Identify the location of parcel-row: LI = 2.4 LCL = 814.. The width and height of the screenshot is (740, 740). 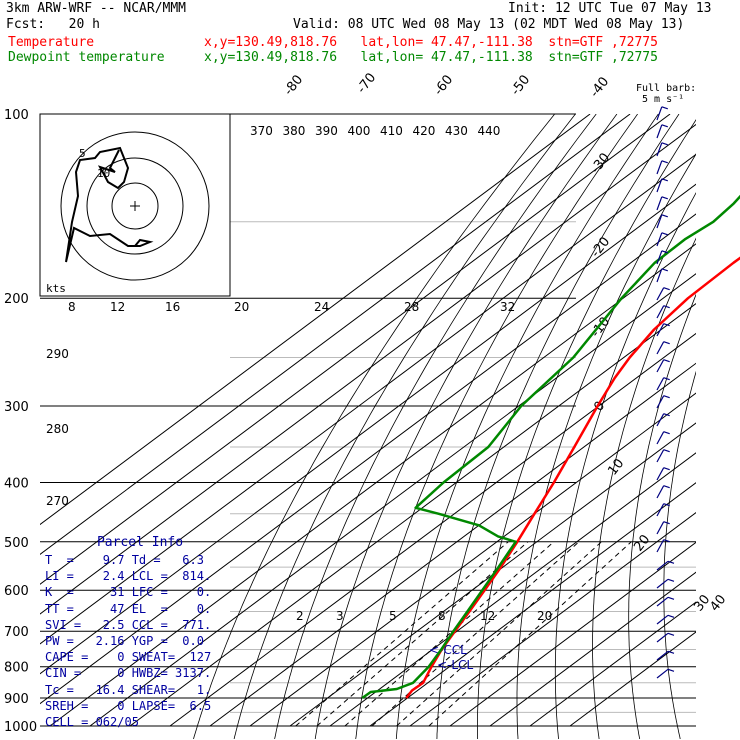
(128, 576).